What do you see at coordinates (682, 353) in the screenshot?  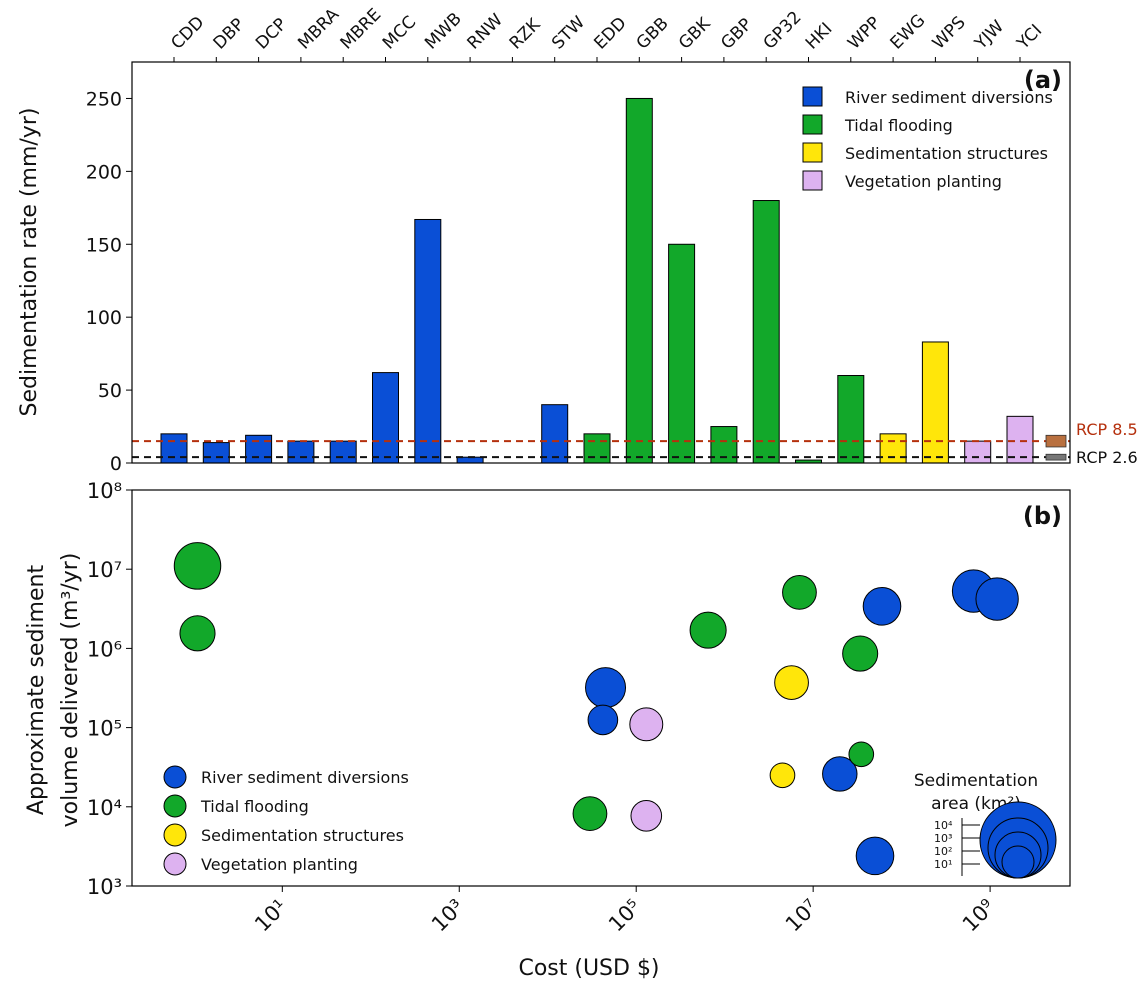 I see `bar-gbk` at bounding box center [682, 353].